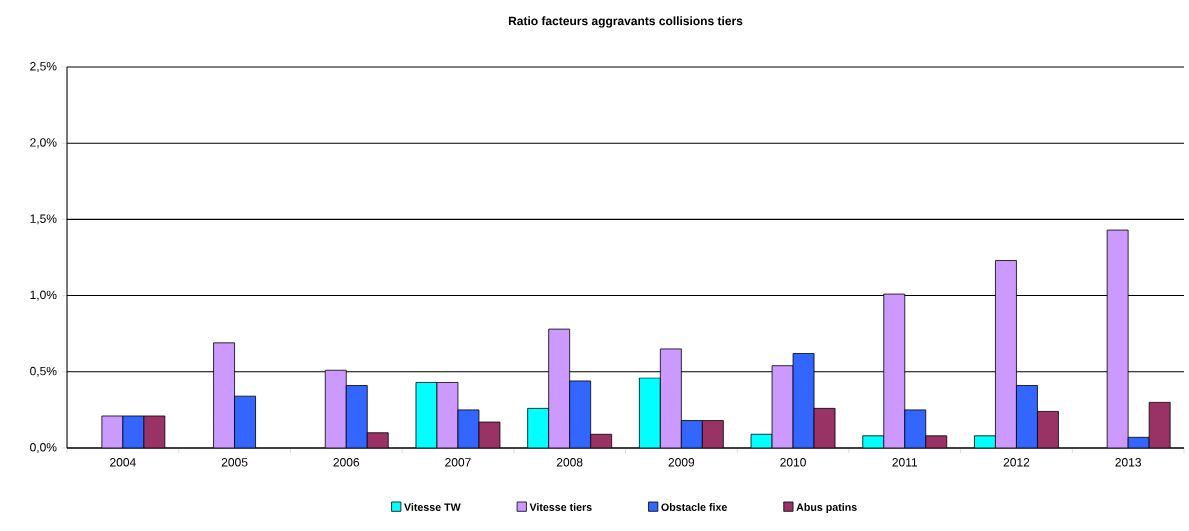  I want to click on y-tick-label: 1,5%, so click(43, 219).